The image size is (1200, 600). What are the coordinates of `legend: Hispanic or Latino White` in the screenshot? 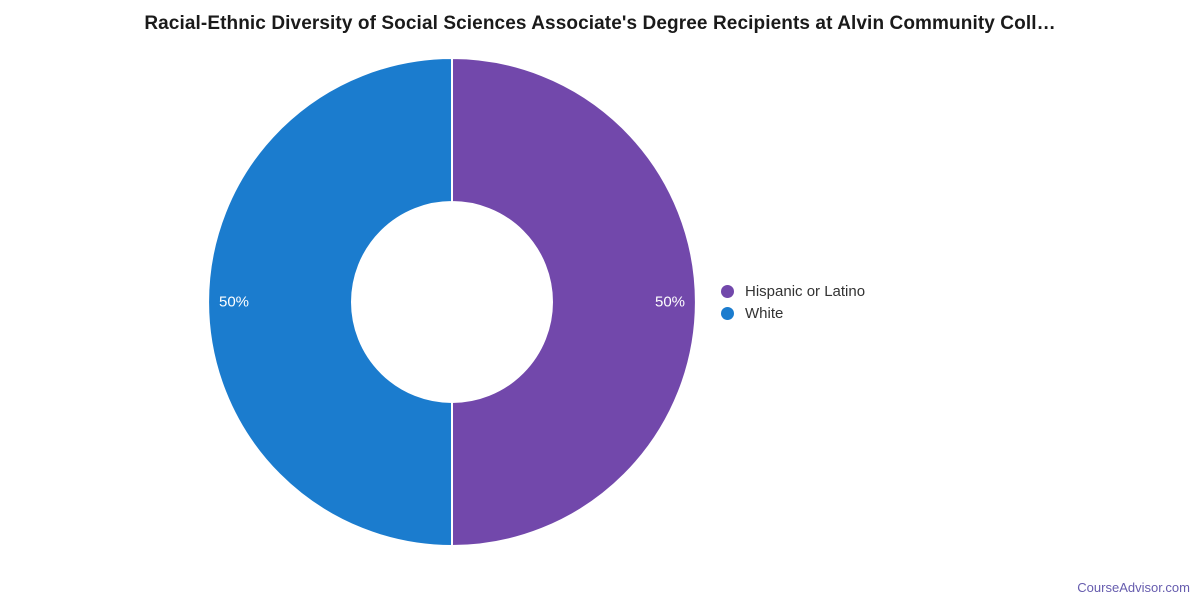 It's located at (793, 302).